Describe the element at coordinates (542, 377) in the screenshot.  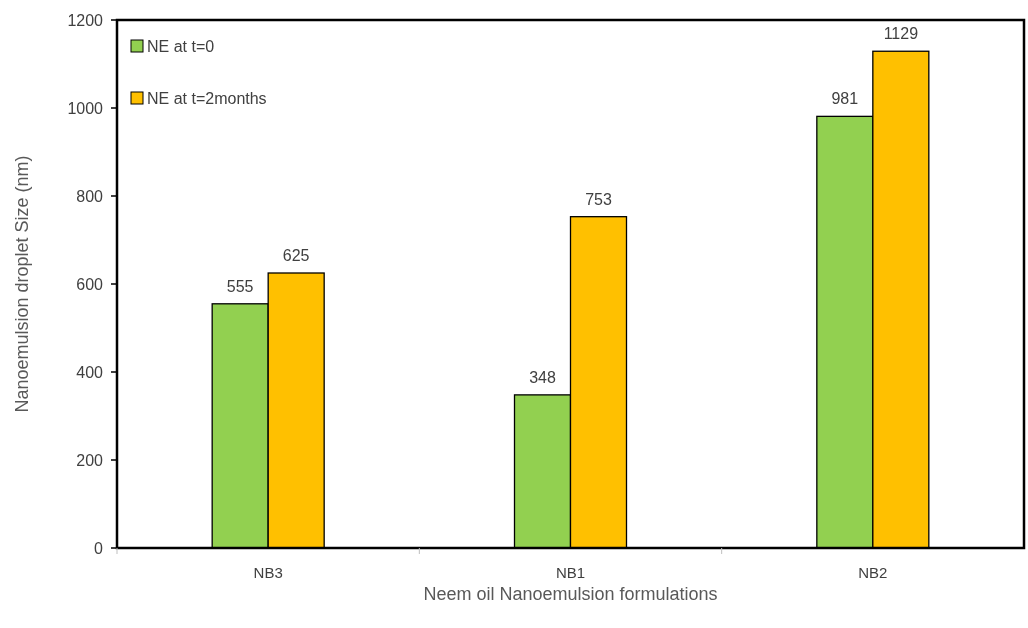
I see `data-label: 348` at that location.